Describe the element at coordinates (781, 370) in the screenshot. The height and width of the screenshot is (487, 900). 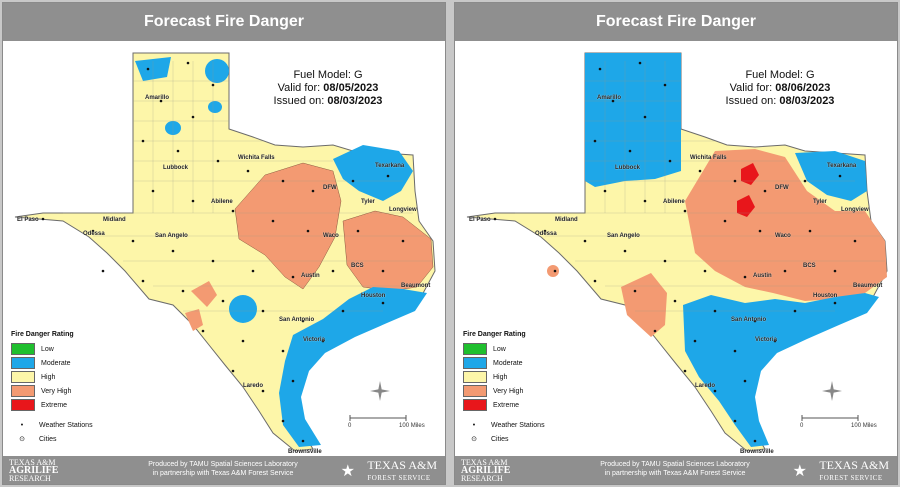
I see `moderate-zone-coast` at that location.